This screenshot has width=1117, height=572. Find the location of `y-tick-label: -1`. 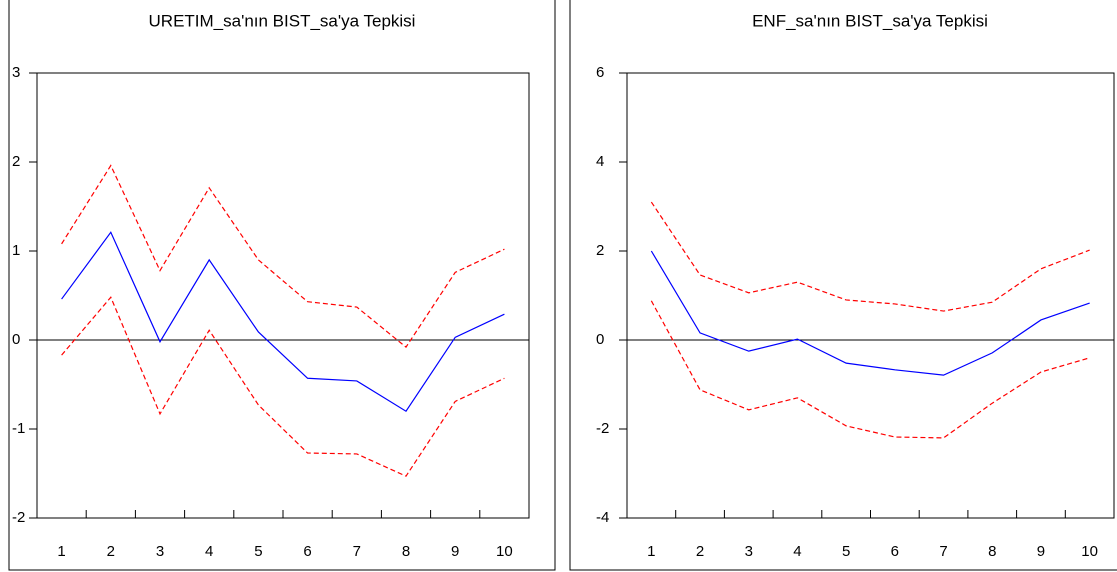

y-tick-label: -1 is located at coordinates (18, 428).